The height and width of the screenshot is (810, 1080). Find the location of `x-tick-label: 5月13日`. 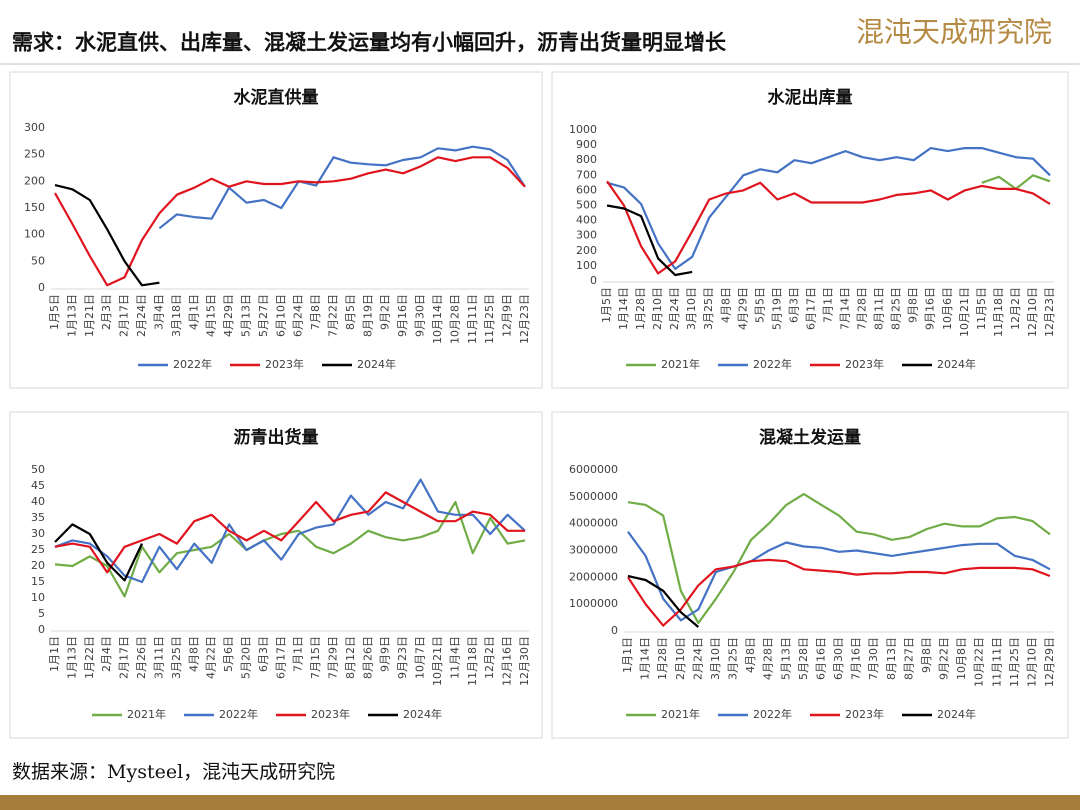

x-tick-label: 5月13日 is located at coordinates (245, 315).